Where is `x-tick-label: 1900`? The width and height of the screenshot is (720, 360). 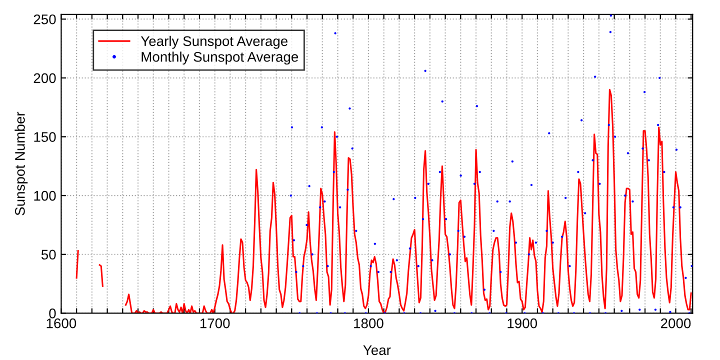 x-tick-label: 1900 is located at coordinates (523, 323).